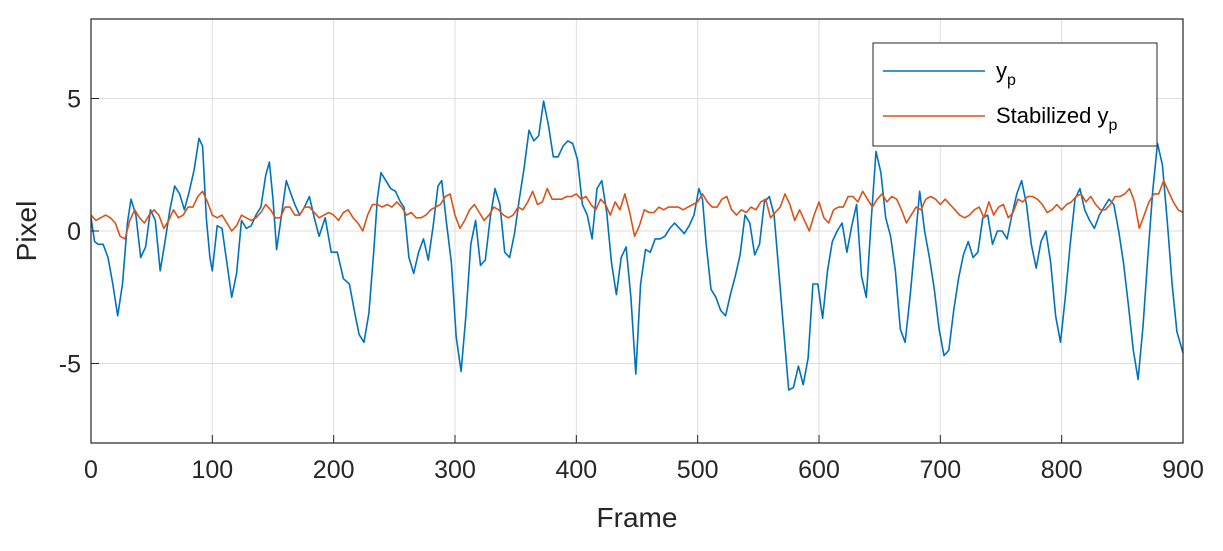 The height and width of the screenshot is (551, 1223). Describe the element at coordinates (70, 365) in the screenshot. I see `y-tick-label: -5` at that location.